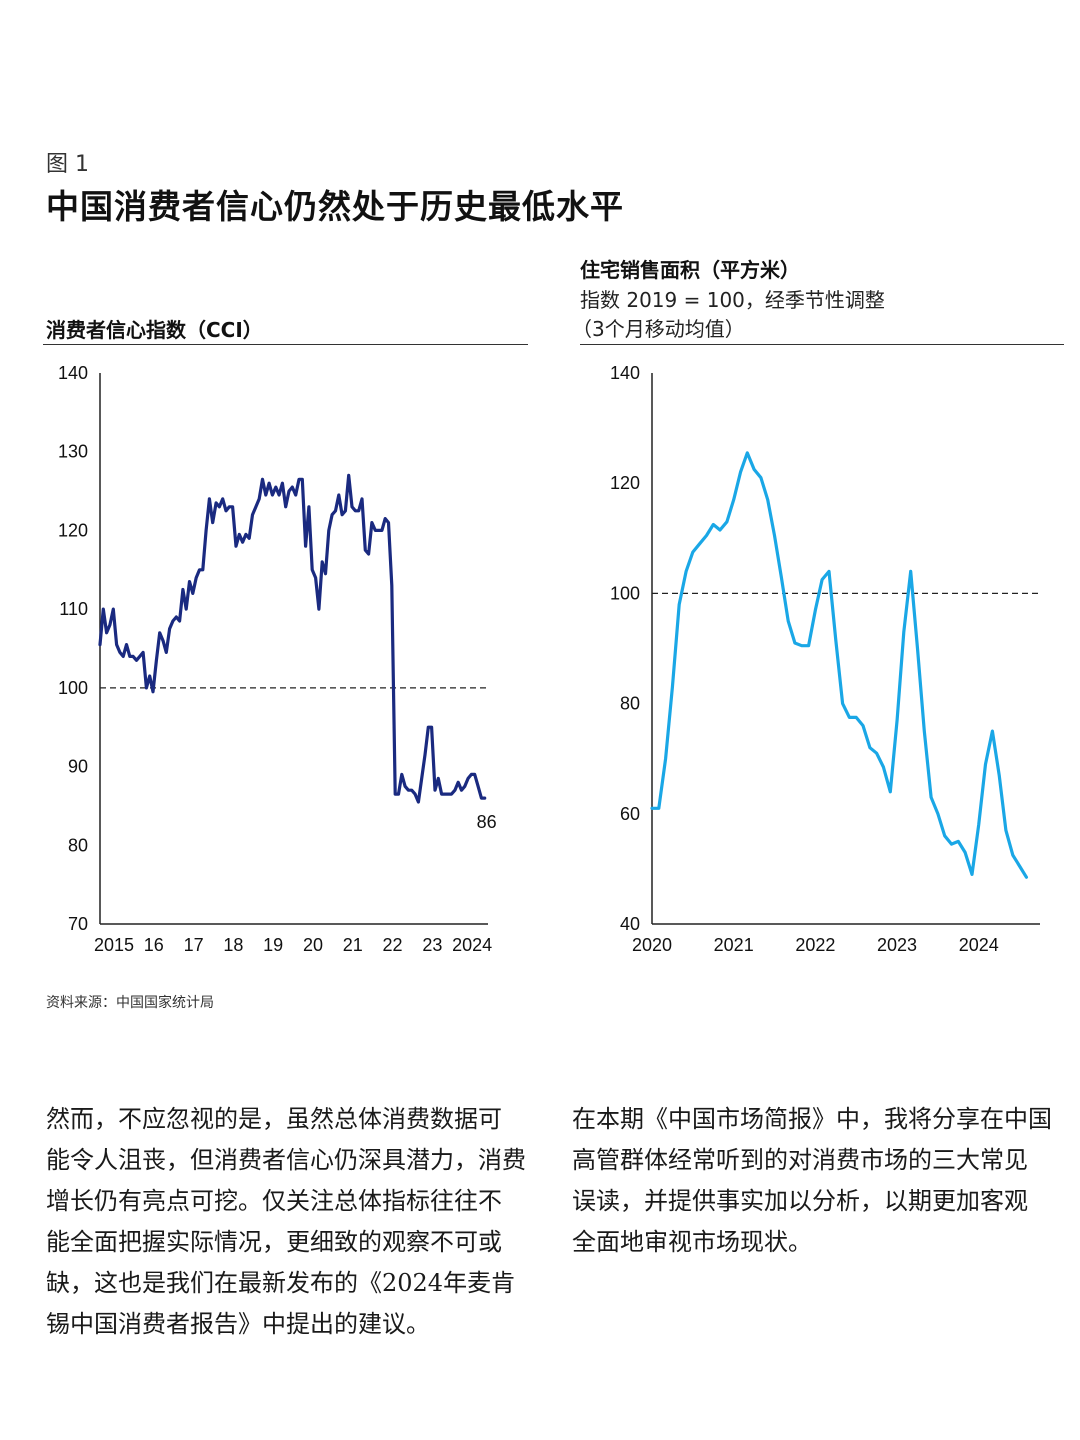 Image resolution: width=1080 pixels, height=1440 pixels. Describe the element at coordinates (335, 206) in the screenshot. I see `figure-title: 中国消费者信心仍然处于历史最低水平` at that location.